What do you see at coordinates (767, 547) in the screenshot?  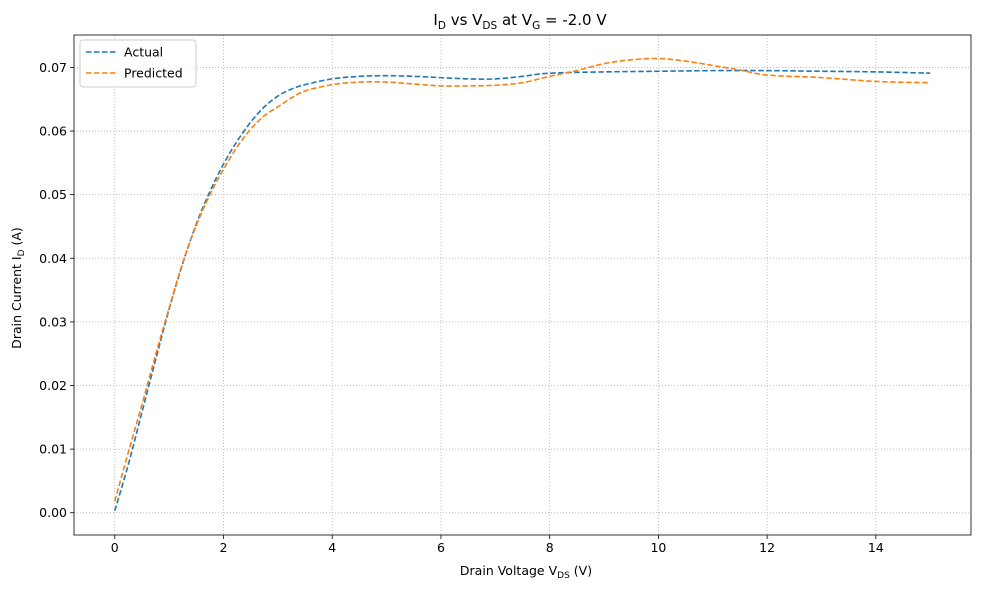 I see `x-tick-label: 12` at bounding box center [767, 547].